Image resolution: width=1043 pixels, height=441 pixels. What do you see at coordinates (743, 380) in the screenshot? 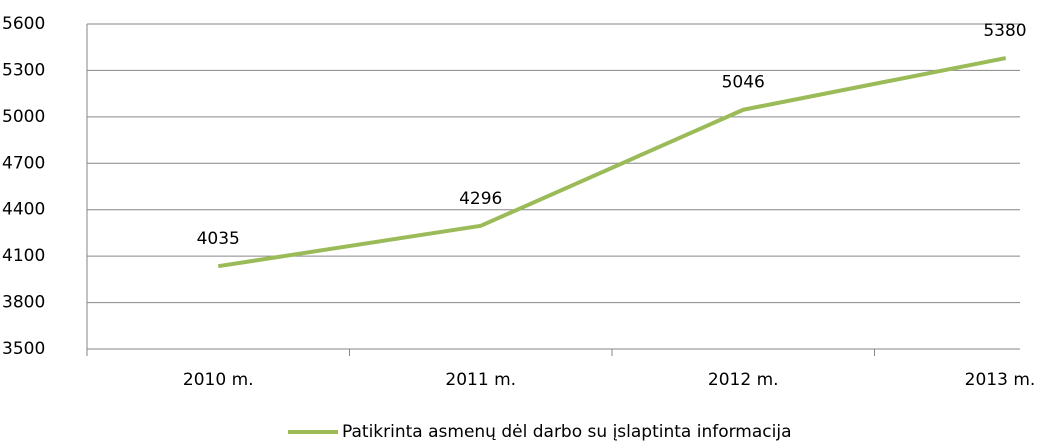
I see `x-tick-label: 2012 m.` at bounding box center [743, 380].